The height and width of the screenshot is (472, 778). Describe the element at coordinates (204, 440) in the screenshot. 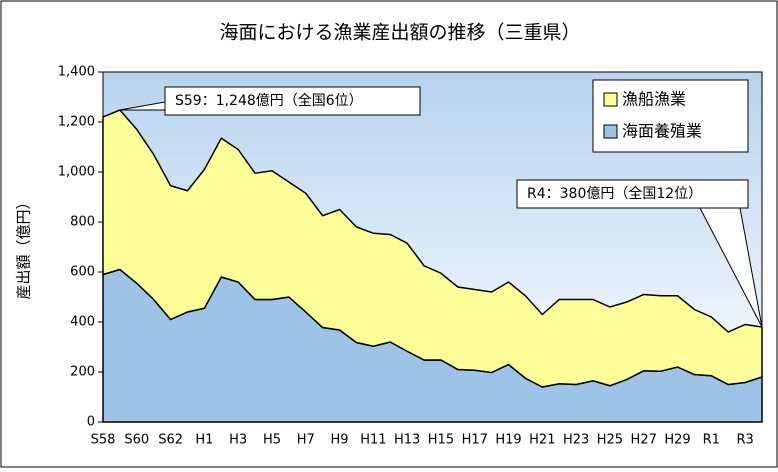

I see `x-tick-label: H1` at that location.